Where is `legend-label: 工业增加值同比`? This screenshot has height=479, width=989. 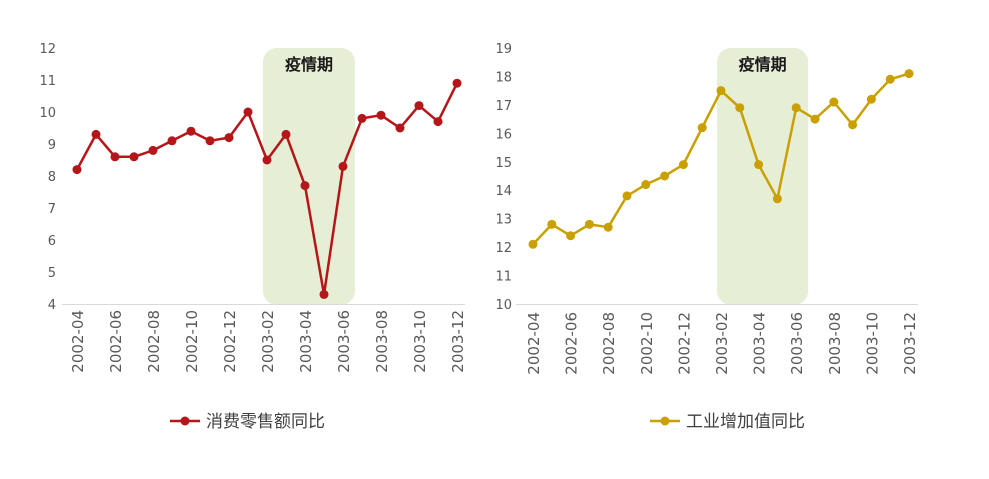 legend-label: 工业增加值同比 is located at coordinates (745, 422).